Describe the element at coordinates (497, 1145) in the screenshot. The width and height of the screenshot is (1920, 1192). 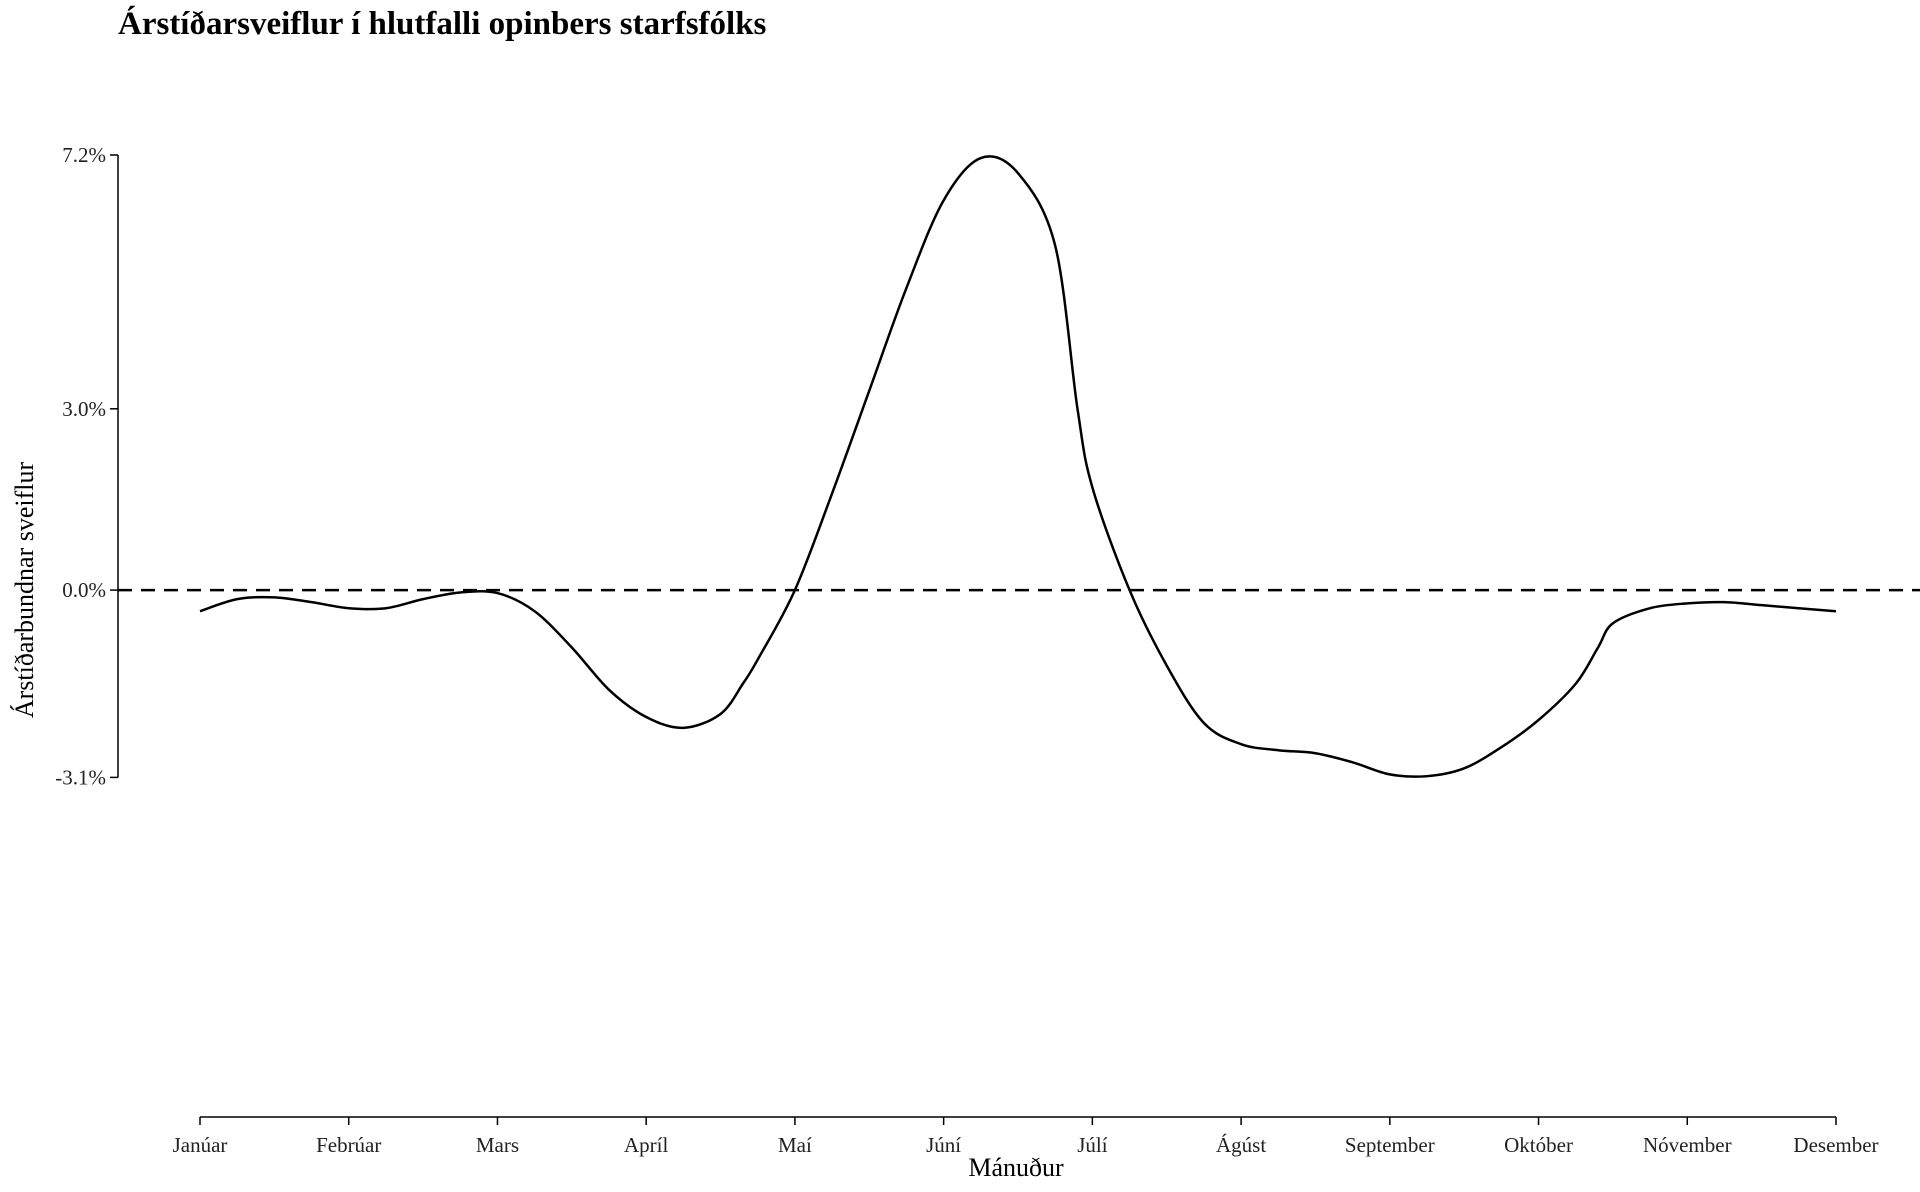
I see `x-tick-label: Mars` at that location.